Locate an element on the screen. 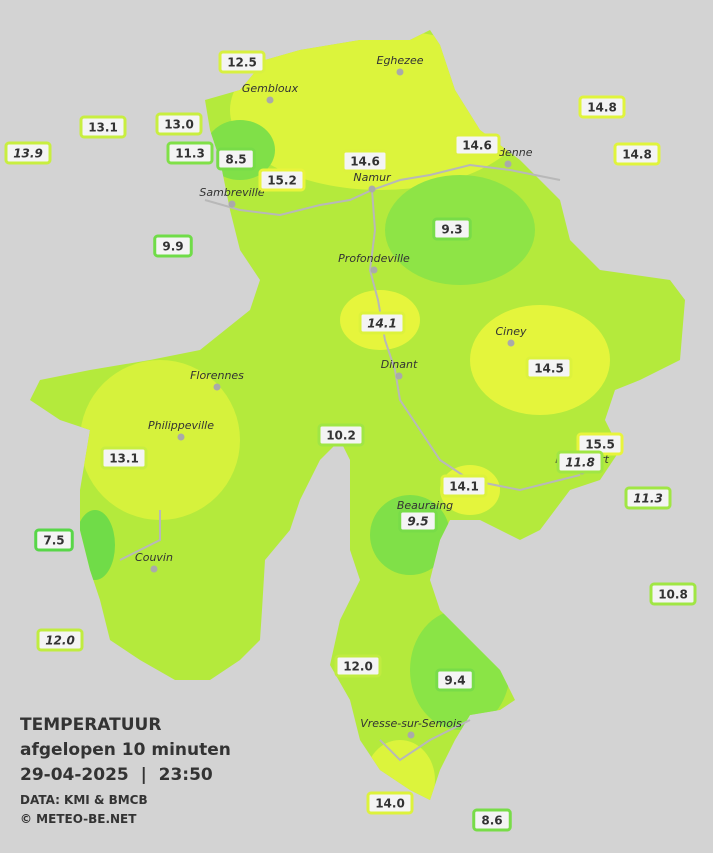  subtitle: afgelopen 10 minuten is located at coordinates (125, 750).